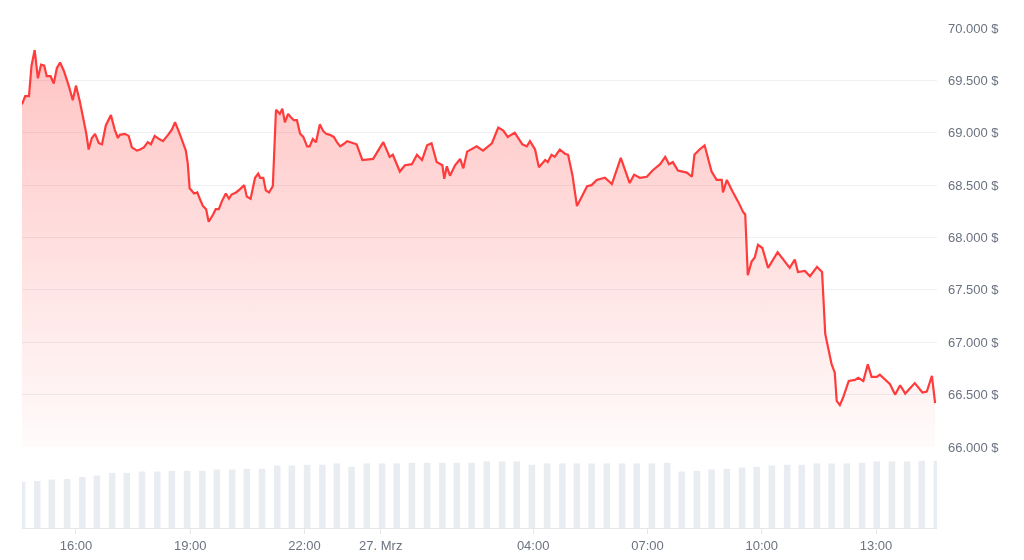  What do you see at coordinates (974, 395) in the screenshot?
I see `y-tick-label: 66.500 $` at bounding box center [974, 395].